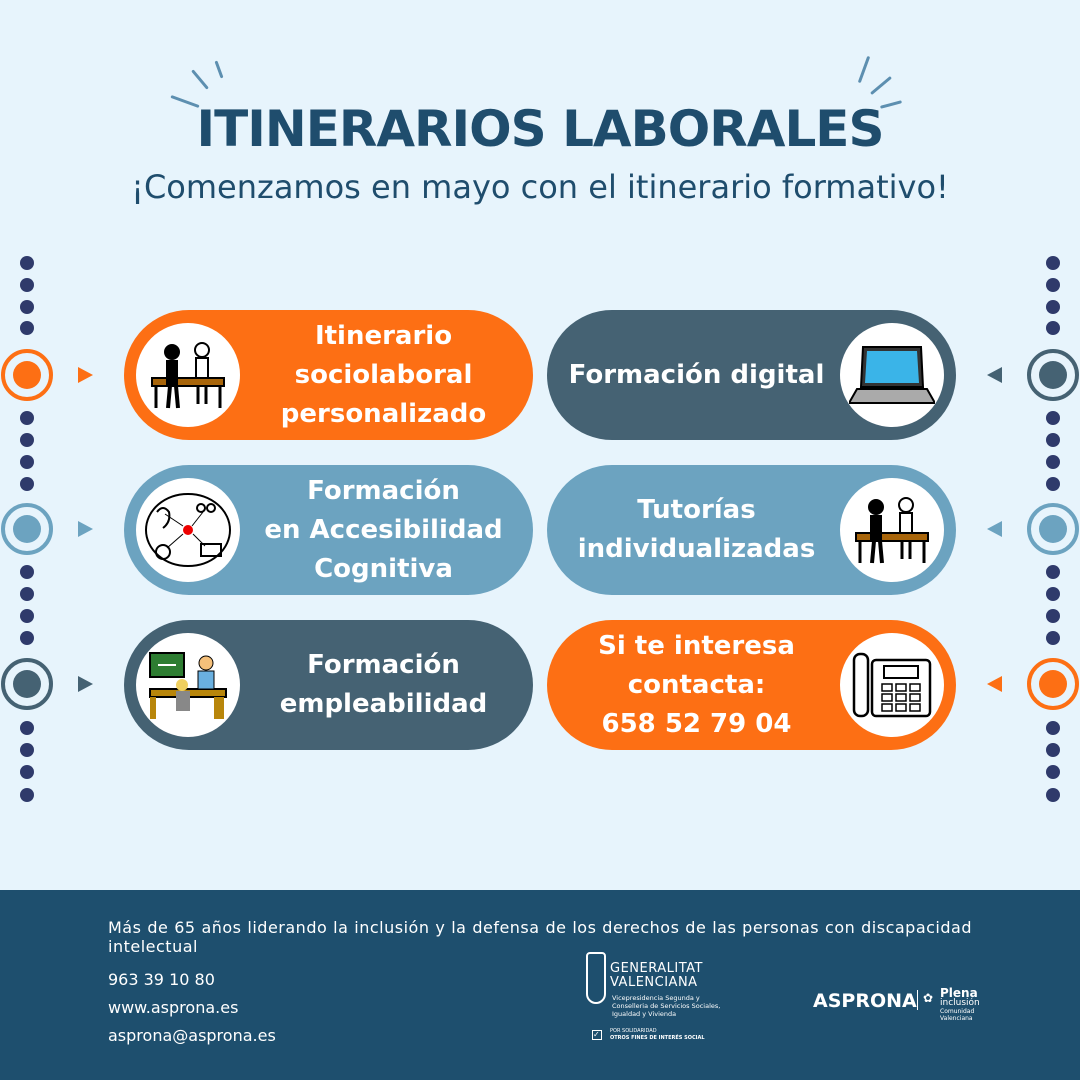 The image size is (1080, 1080). I want to click on cognitive-accessibility-icon, so click(188, 530).